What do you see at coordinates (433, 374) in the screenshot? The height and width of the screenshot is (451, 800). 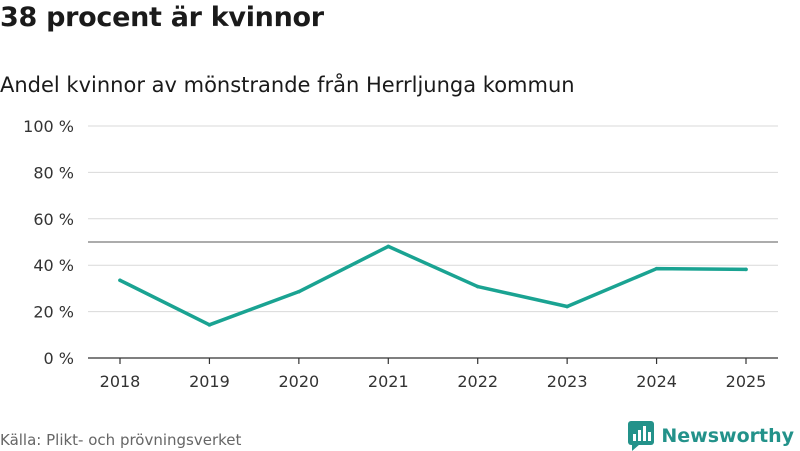 I see `x-axis-ticks: 2018 2019 2020 2021 2022 2023 2024 2025` at bounding box center [433, 374].